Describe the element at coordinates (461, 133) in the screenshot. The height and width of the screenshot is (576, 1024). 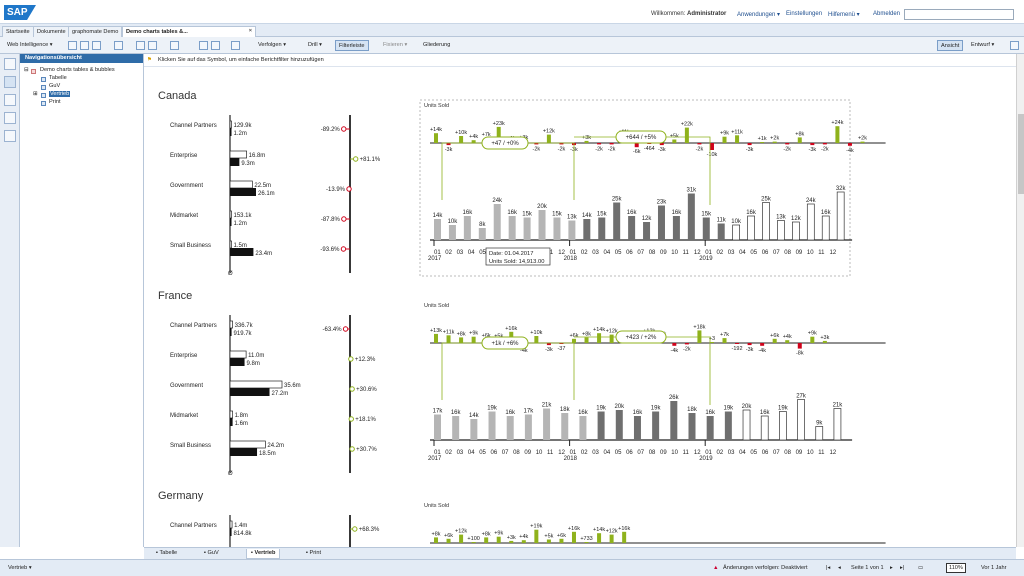
I see `delta-label: +10k` at that location.